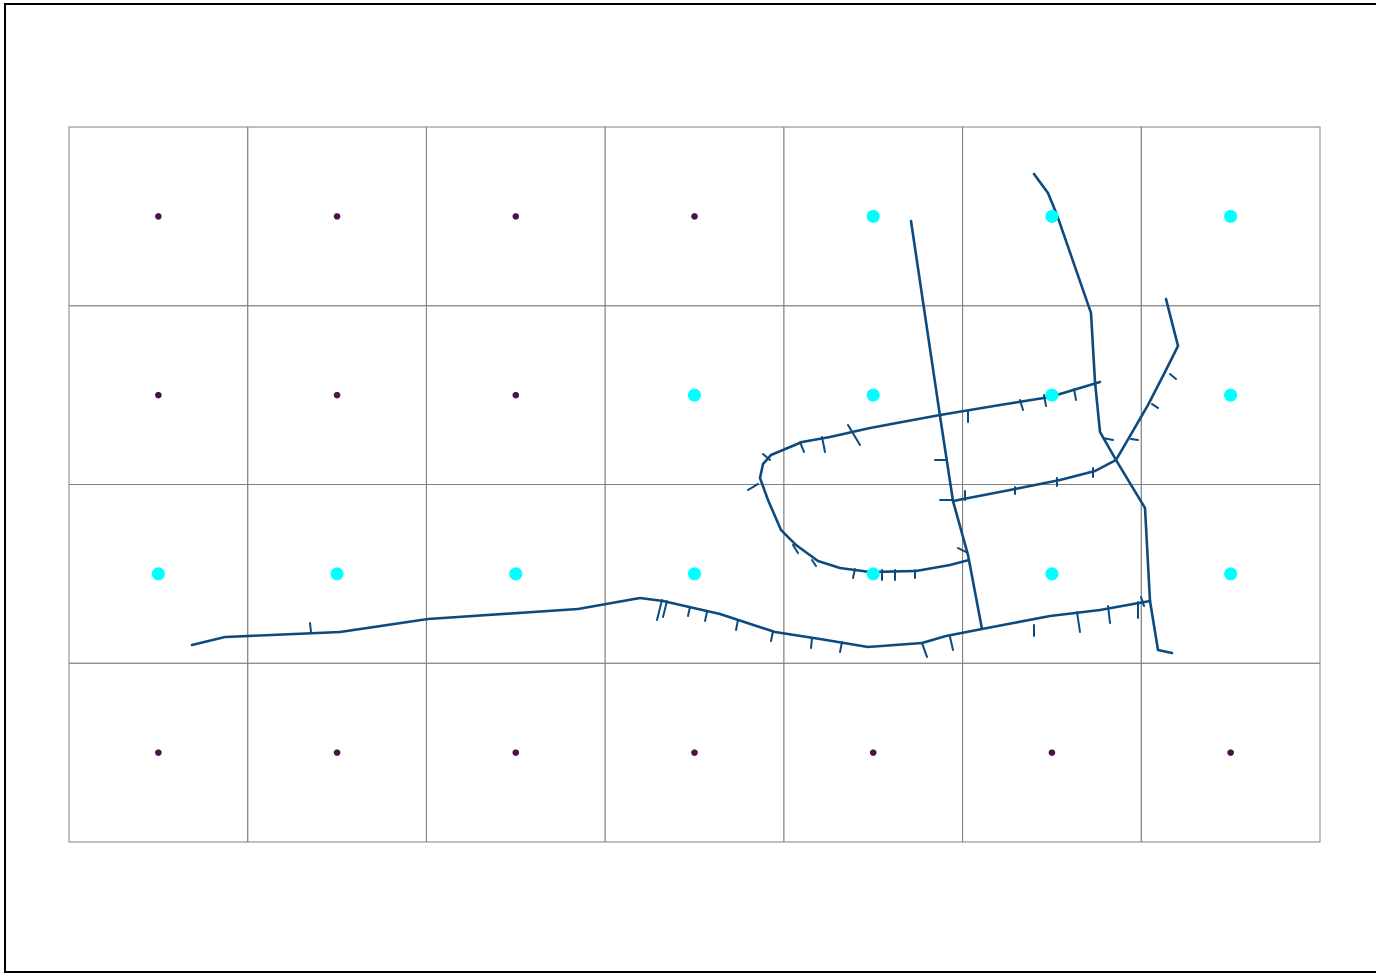 This screenshot has width=1376, height=973. What do you see at coordinates (1075, 317) in the screenshot?
I see `road-northeast` at bounding box center [1075, 317].